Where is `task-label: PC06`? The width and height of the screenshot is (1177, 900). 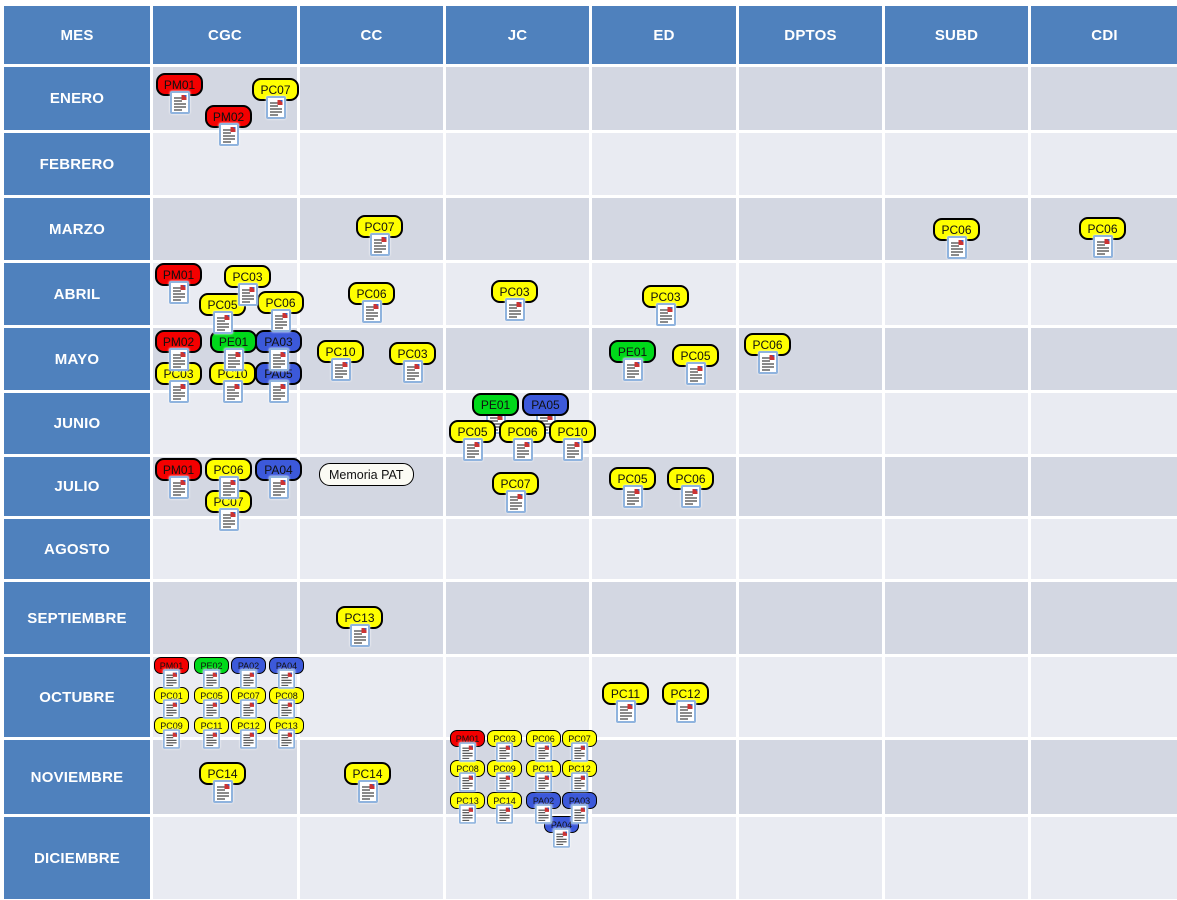 task-label: PC06 is located at coordinates (522, 431).